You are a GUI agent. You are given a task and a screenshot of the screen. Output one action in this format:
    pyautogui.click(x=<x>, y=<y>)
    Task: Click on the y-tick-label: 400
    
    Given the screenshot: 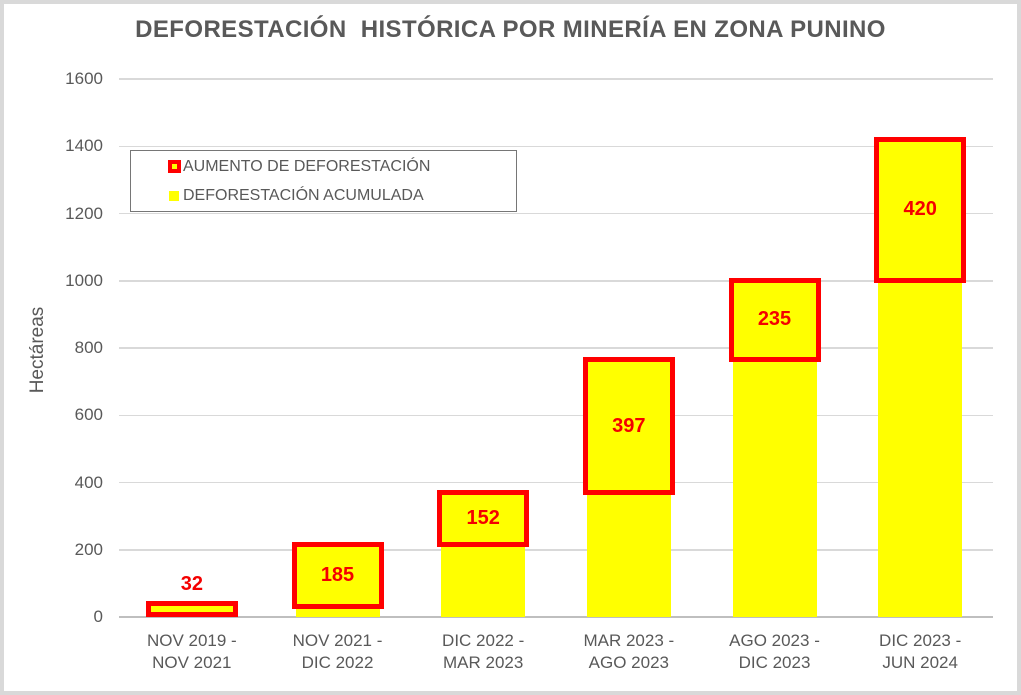 What is the action you would take?
    pyautogui.click(x=88, y=482)
    